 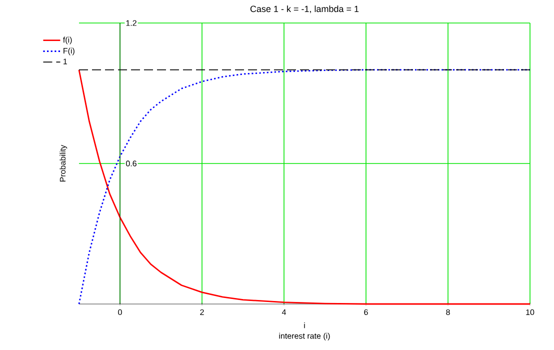 I want to click on y-tick-label: 0.6, so click(x=131, y=163).